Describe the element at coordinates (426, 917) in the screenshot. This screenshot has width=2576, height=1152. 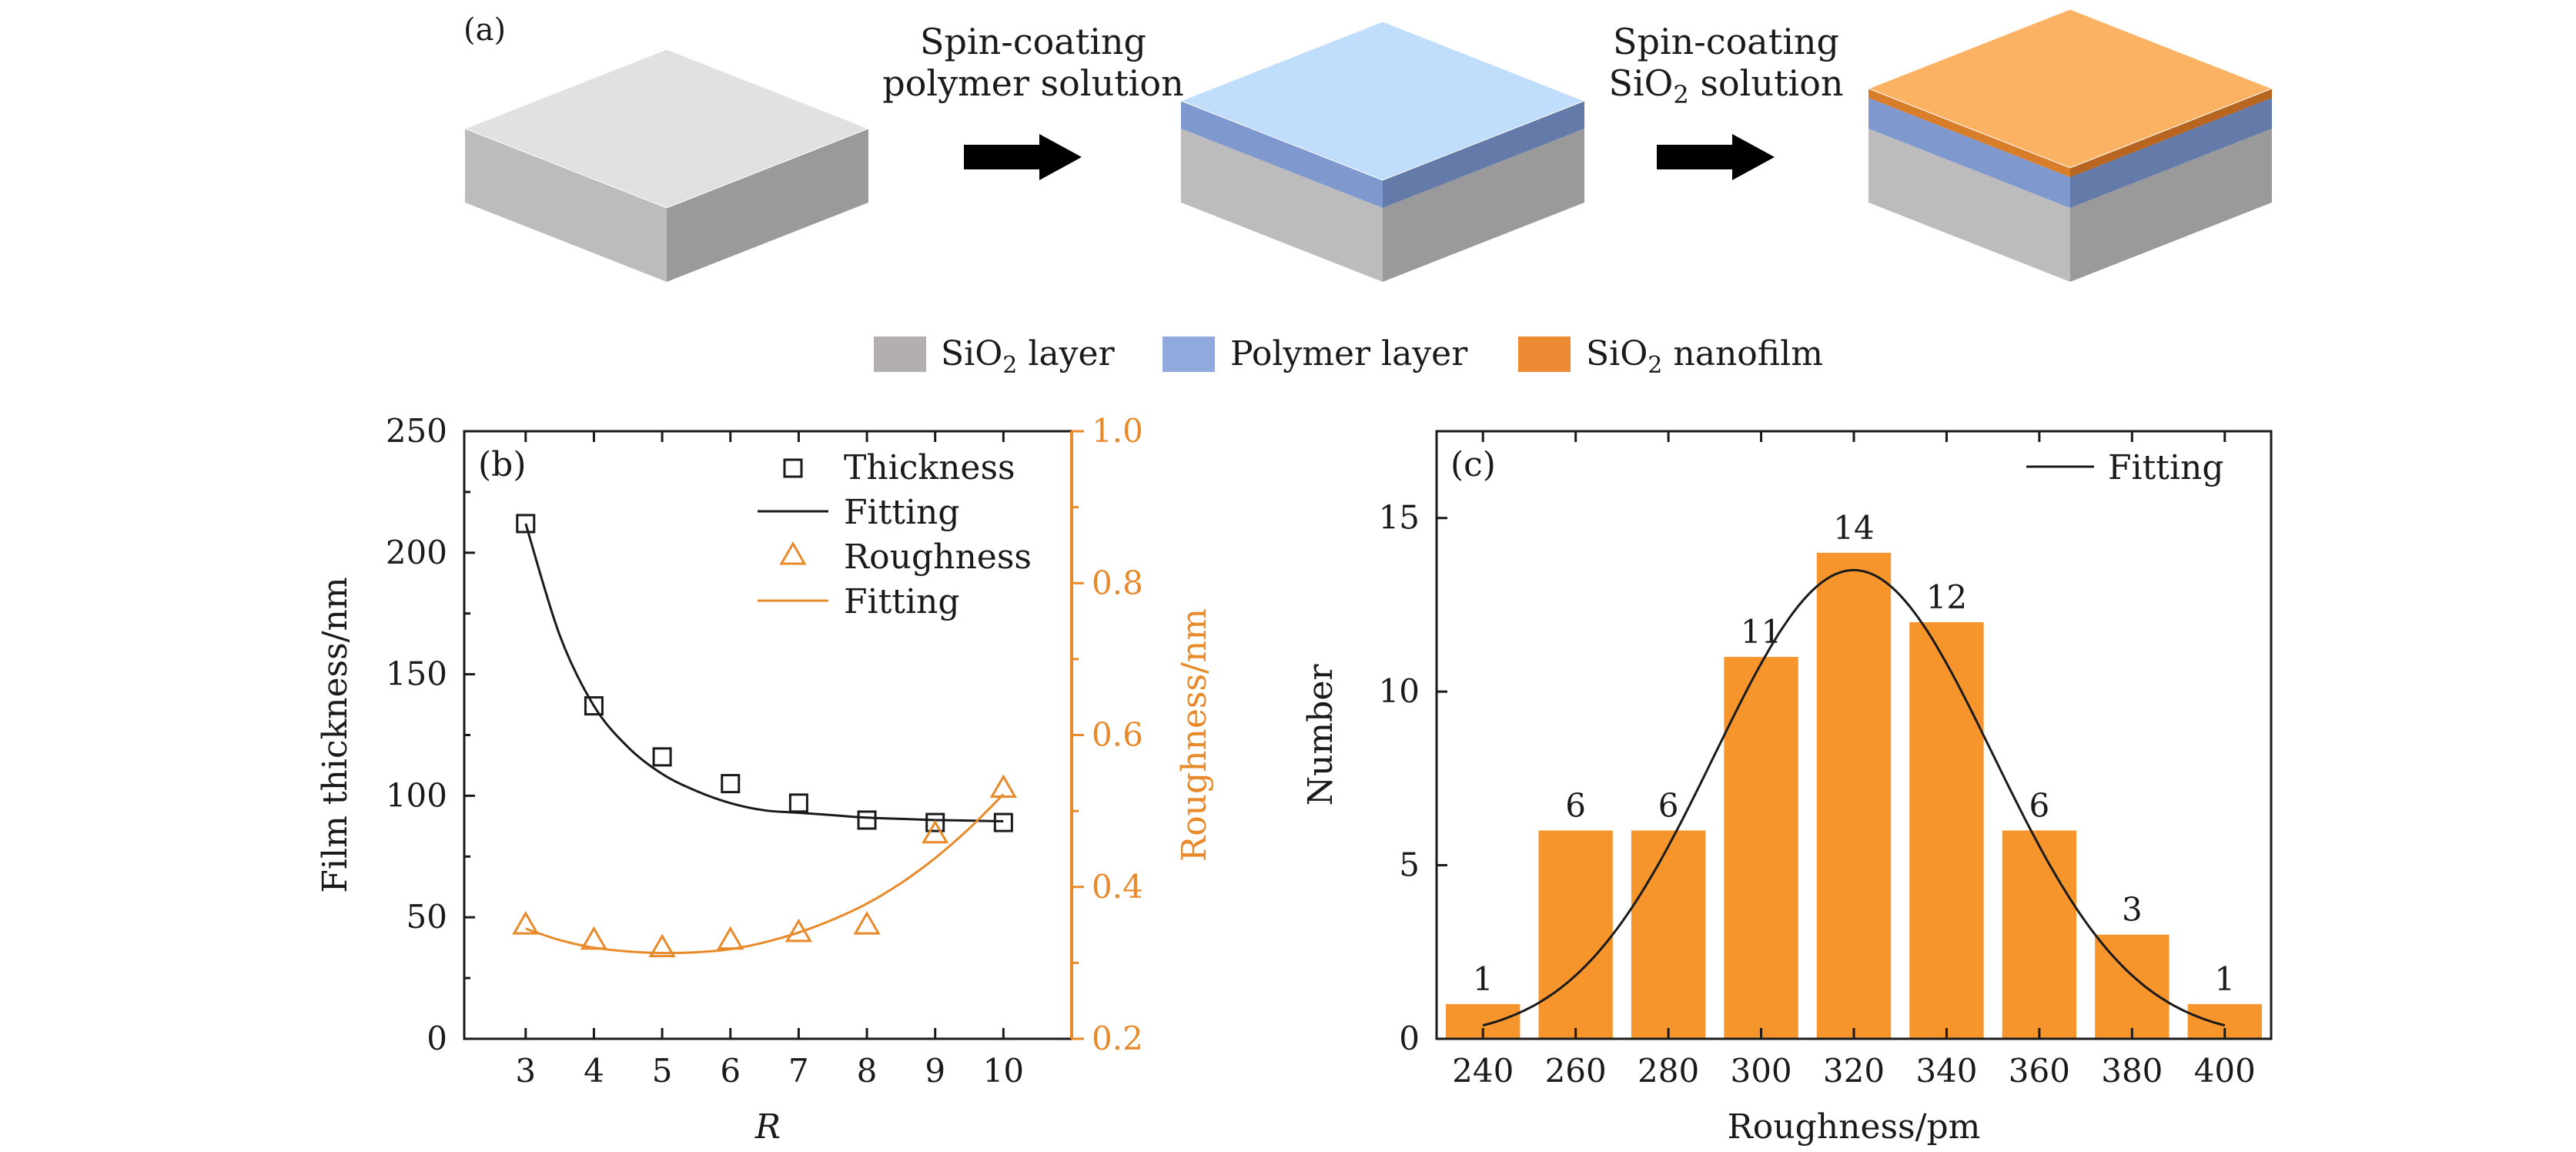
I see `y-tick-label: 50` at that location.